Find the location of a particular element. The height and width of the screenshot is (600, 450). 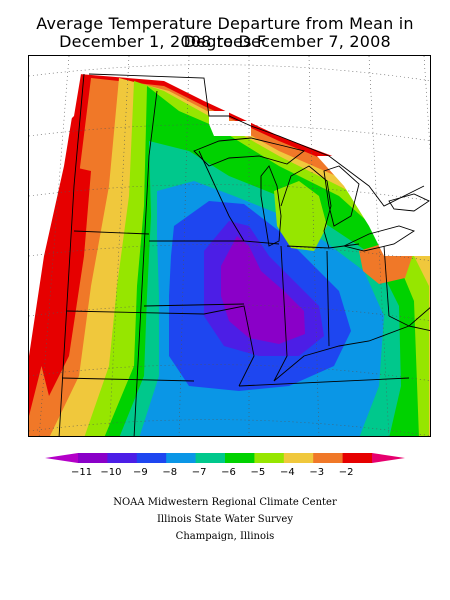

border-in-oh is located at coordinates (328, 298).